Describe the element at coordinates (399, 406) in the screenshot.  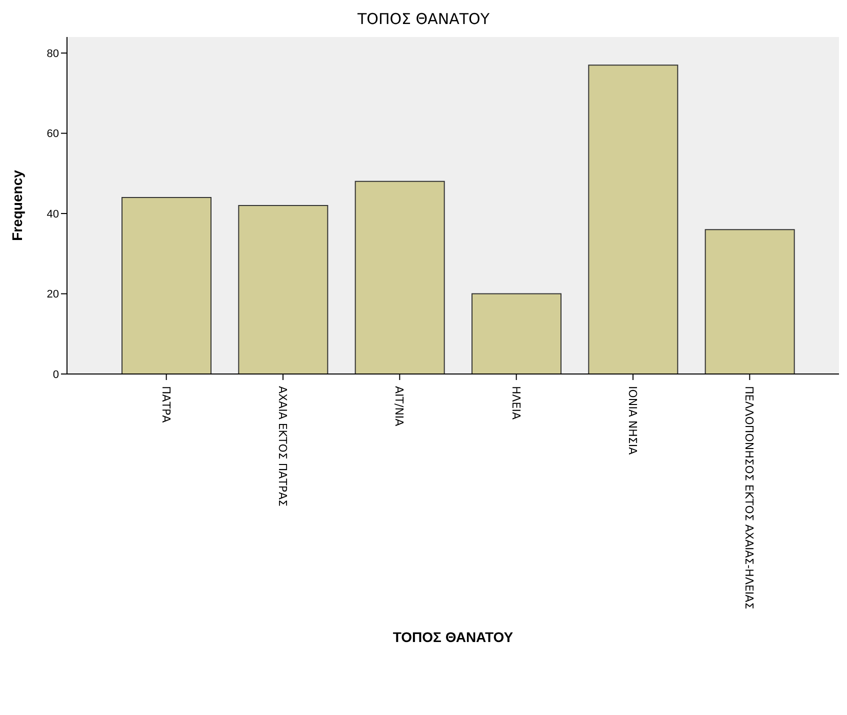
I see `x-tick-label: ΑΙΤ/ΝΙΑ` at that location.